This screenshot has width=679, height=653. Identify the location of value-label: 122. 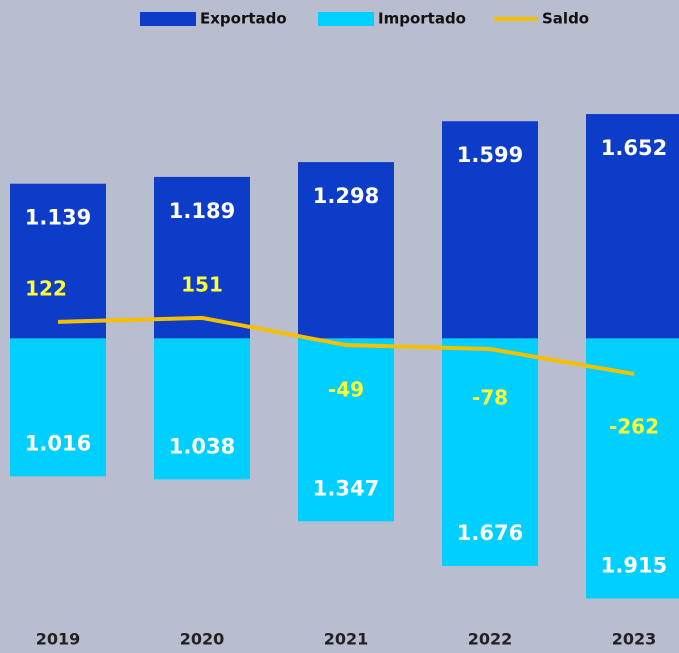
(46, 288).